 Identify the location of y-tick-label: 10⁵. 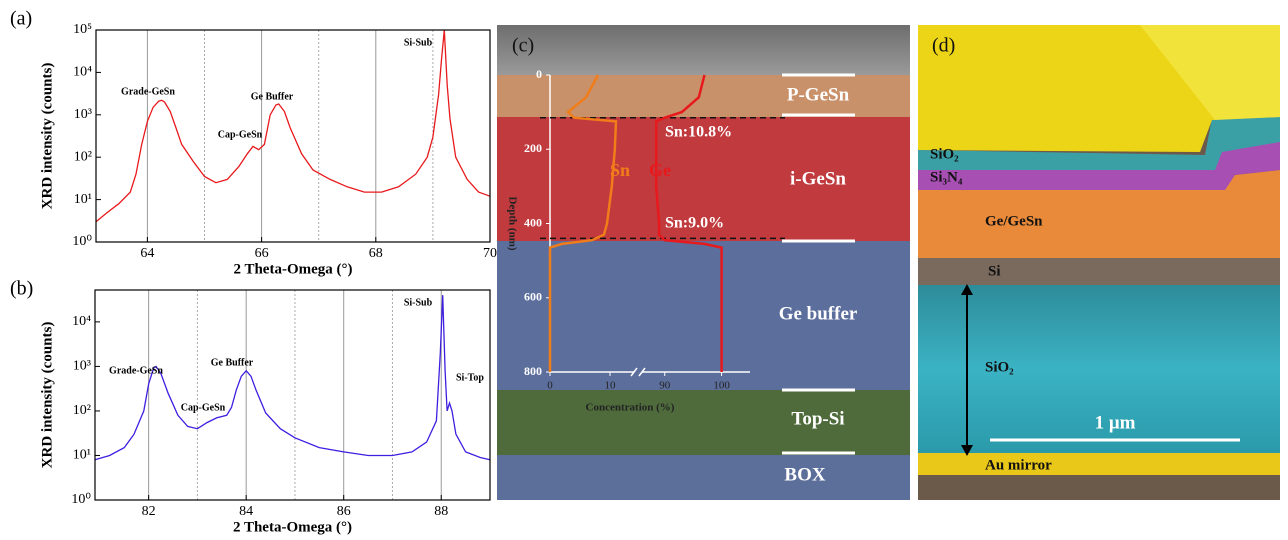
(82, 29).